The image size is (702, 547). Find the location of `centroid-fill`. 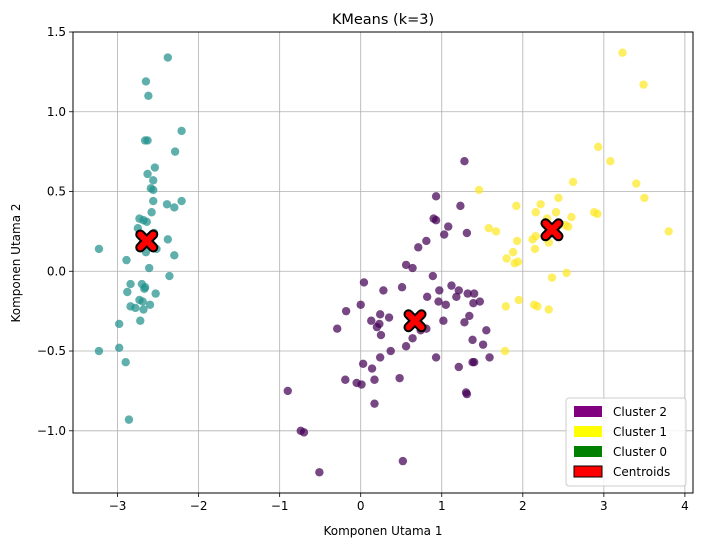

centroid-fill is located at coordinates (147, 241).